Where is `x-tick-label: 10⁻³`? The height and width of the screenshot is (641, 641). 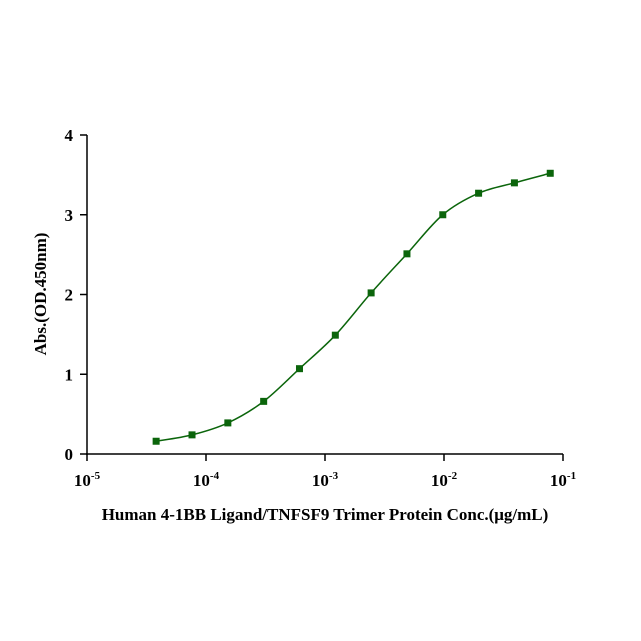
x-tick-label: 10⁻³ is located at coordinates (325, 480).